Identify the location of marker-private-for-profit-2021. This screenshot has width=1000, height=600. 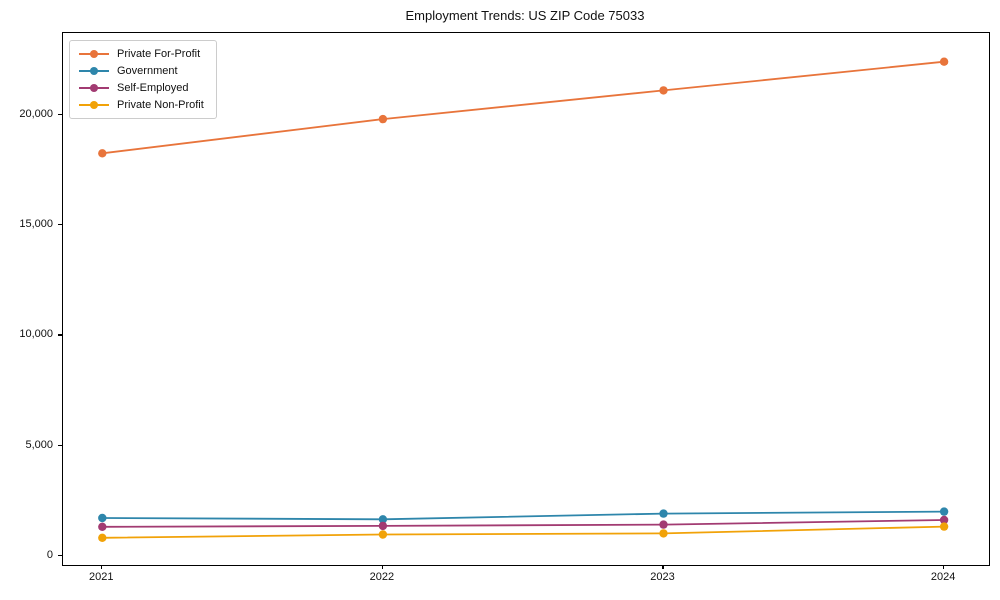
(102, 153).